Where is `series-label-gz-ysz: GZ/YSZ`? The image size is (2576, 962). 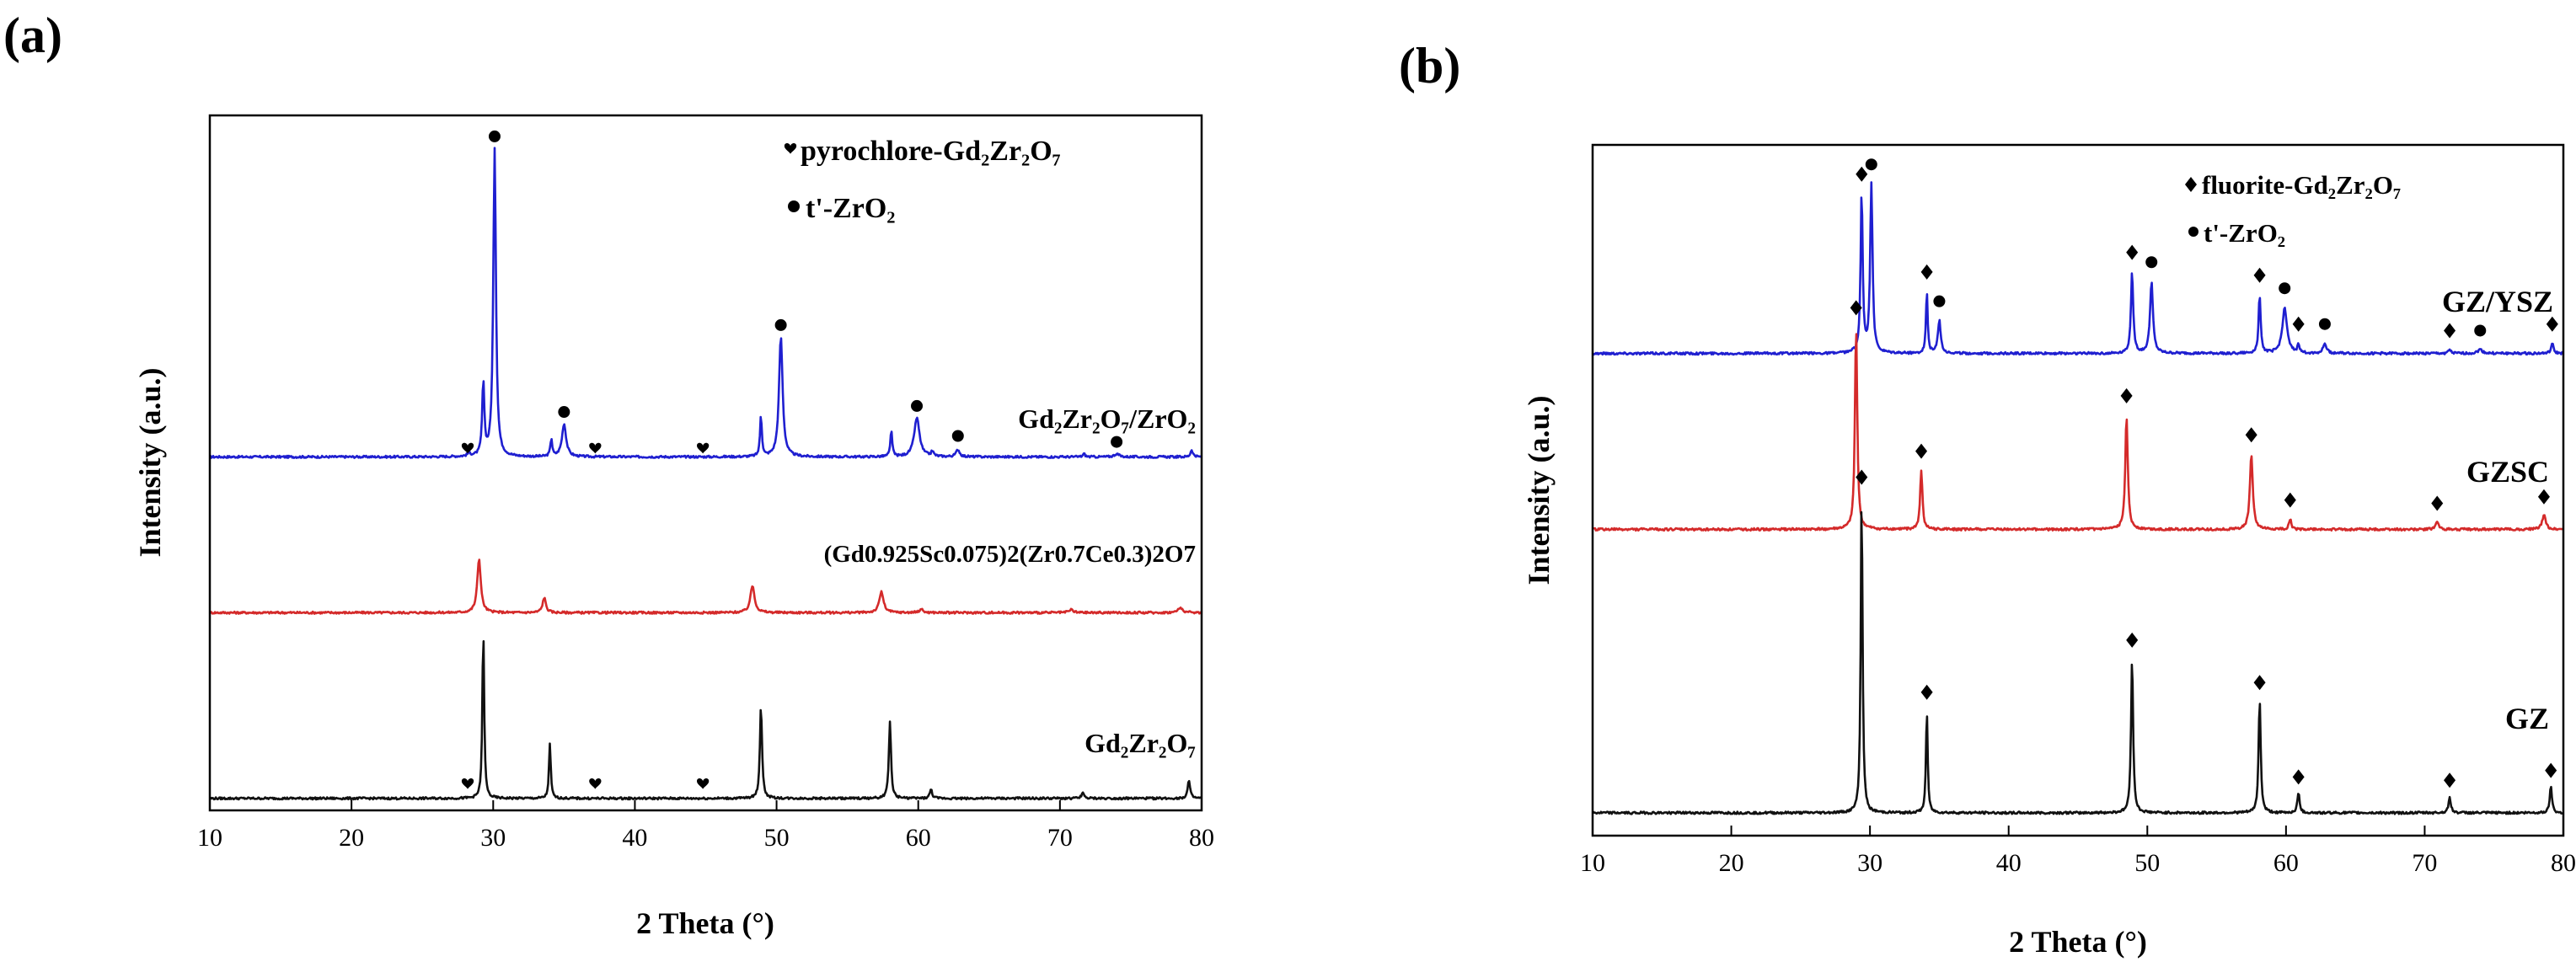
series-label-gz-ysz: GZ/YSZ is located at coordinates (2498, 301).